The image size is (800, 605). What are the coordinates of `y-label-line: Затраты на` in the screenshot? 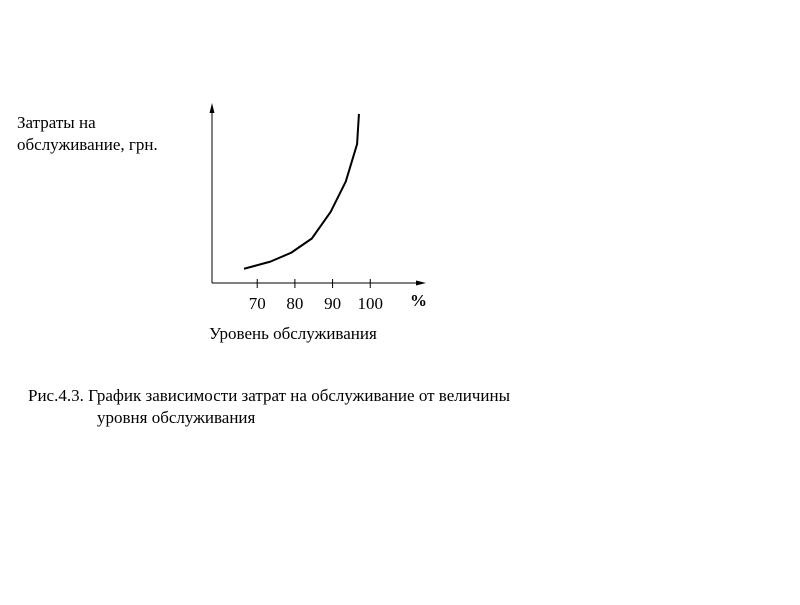 It's located at (56, 122).